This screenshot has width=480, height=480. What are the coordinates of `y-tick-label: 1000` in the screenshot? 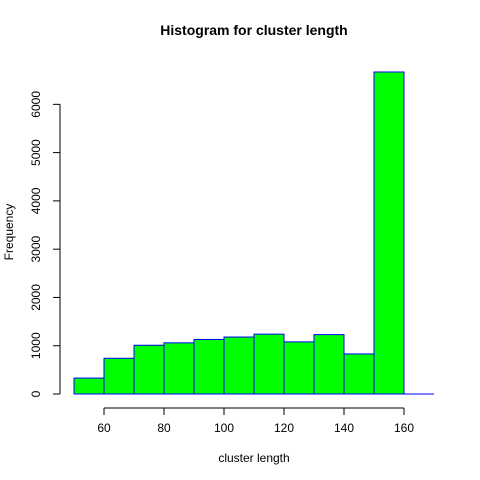 It's located at (36, 345).